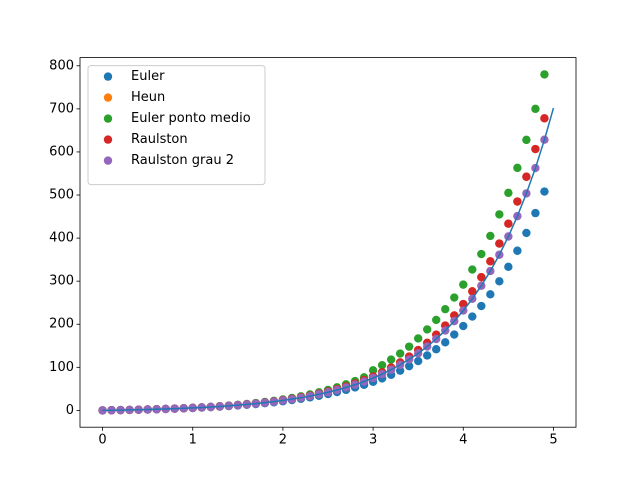 The width and height of the screenshot is (640, 480). What do you see at coordinates (463, 440) in the screenshot?
I see `x-tick-label: 4` at bounding box center [463, 440].